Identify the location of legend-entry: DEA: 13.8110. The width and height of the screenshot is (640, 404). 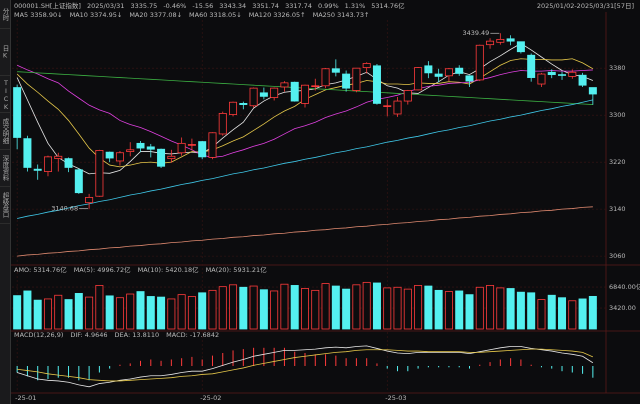
(137, 335).